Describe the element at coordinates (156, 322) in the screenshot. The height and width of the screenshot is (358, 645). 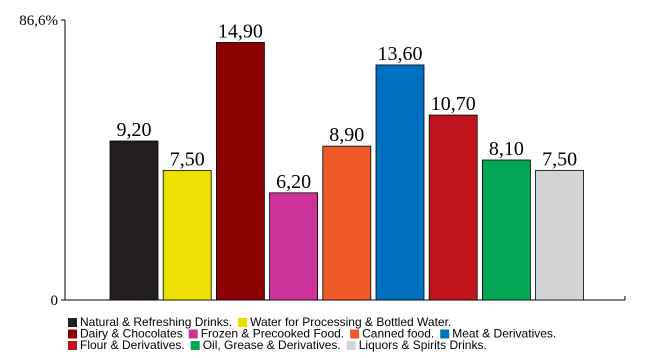
I see `legend-label: Natural & Refreshing Drinks.` at that location.